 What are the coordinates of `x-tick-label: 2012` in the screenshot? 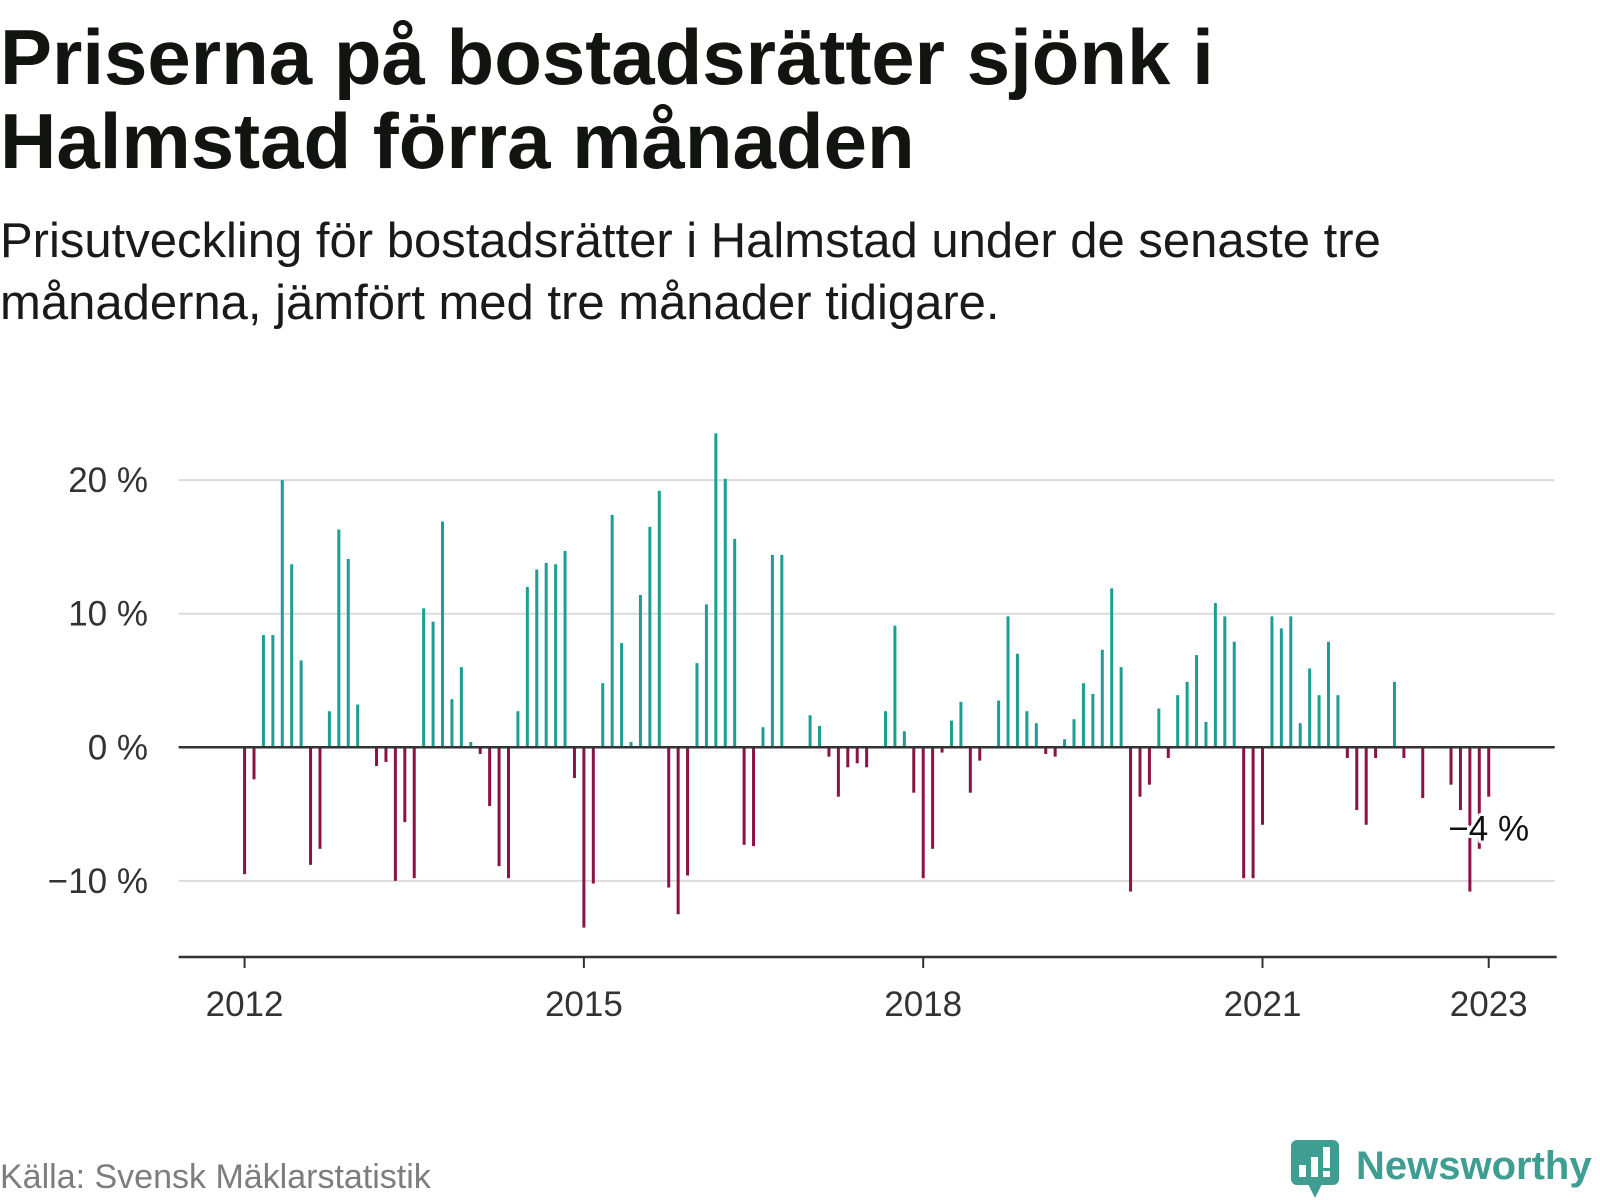 It's located at (245, 1004).